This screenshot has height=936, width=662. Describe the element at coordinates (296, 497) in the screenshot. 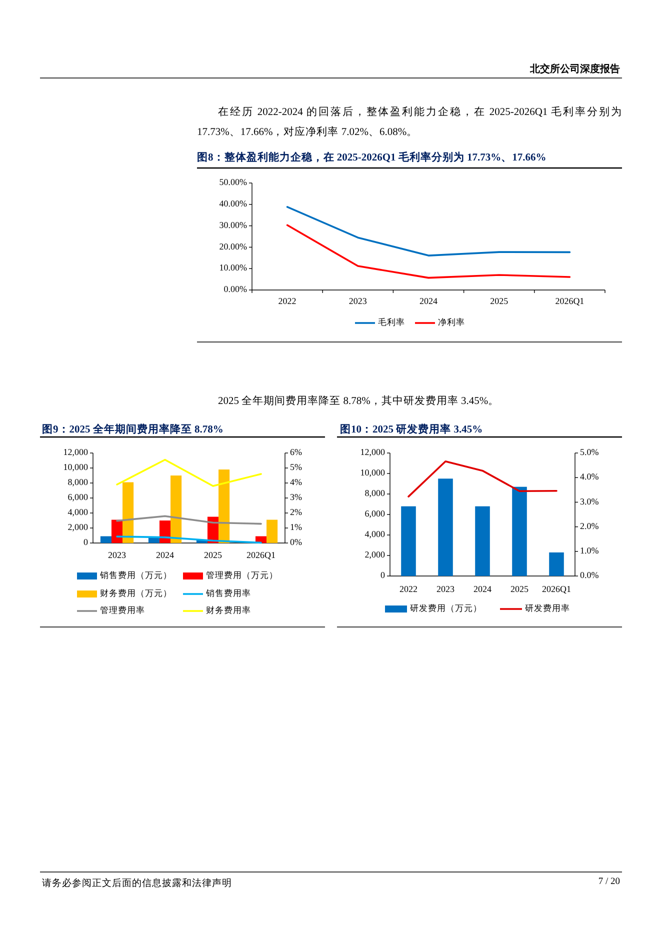

I see `y2-tick-label: 3%` at that location.